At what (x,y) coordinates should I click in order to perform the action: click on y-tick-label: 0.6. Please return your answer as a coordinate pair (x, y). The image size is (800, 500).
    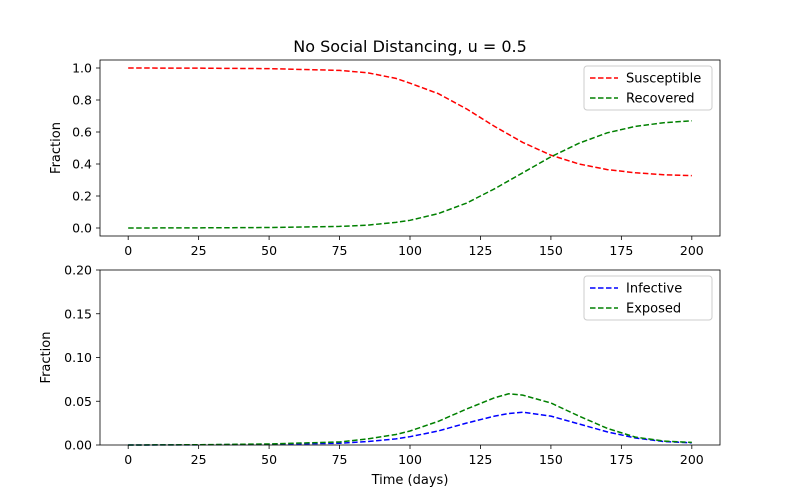
    Looking at the image, I should click on (82, 132).